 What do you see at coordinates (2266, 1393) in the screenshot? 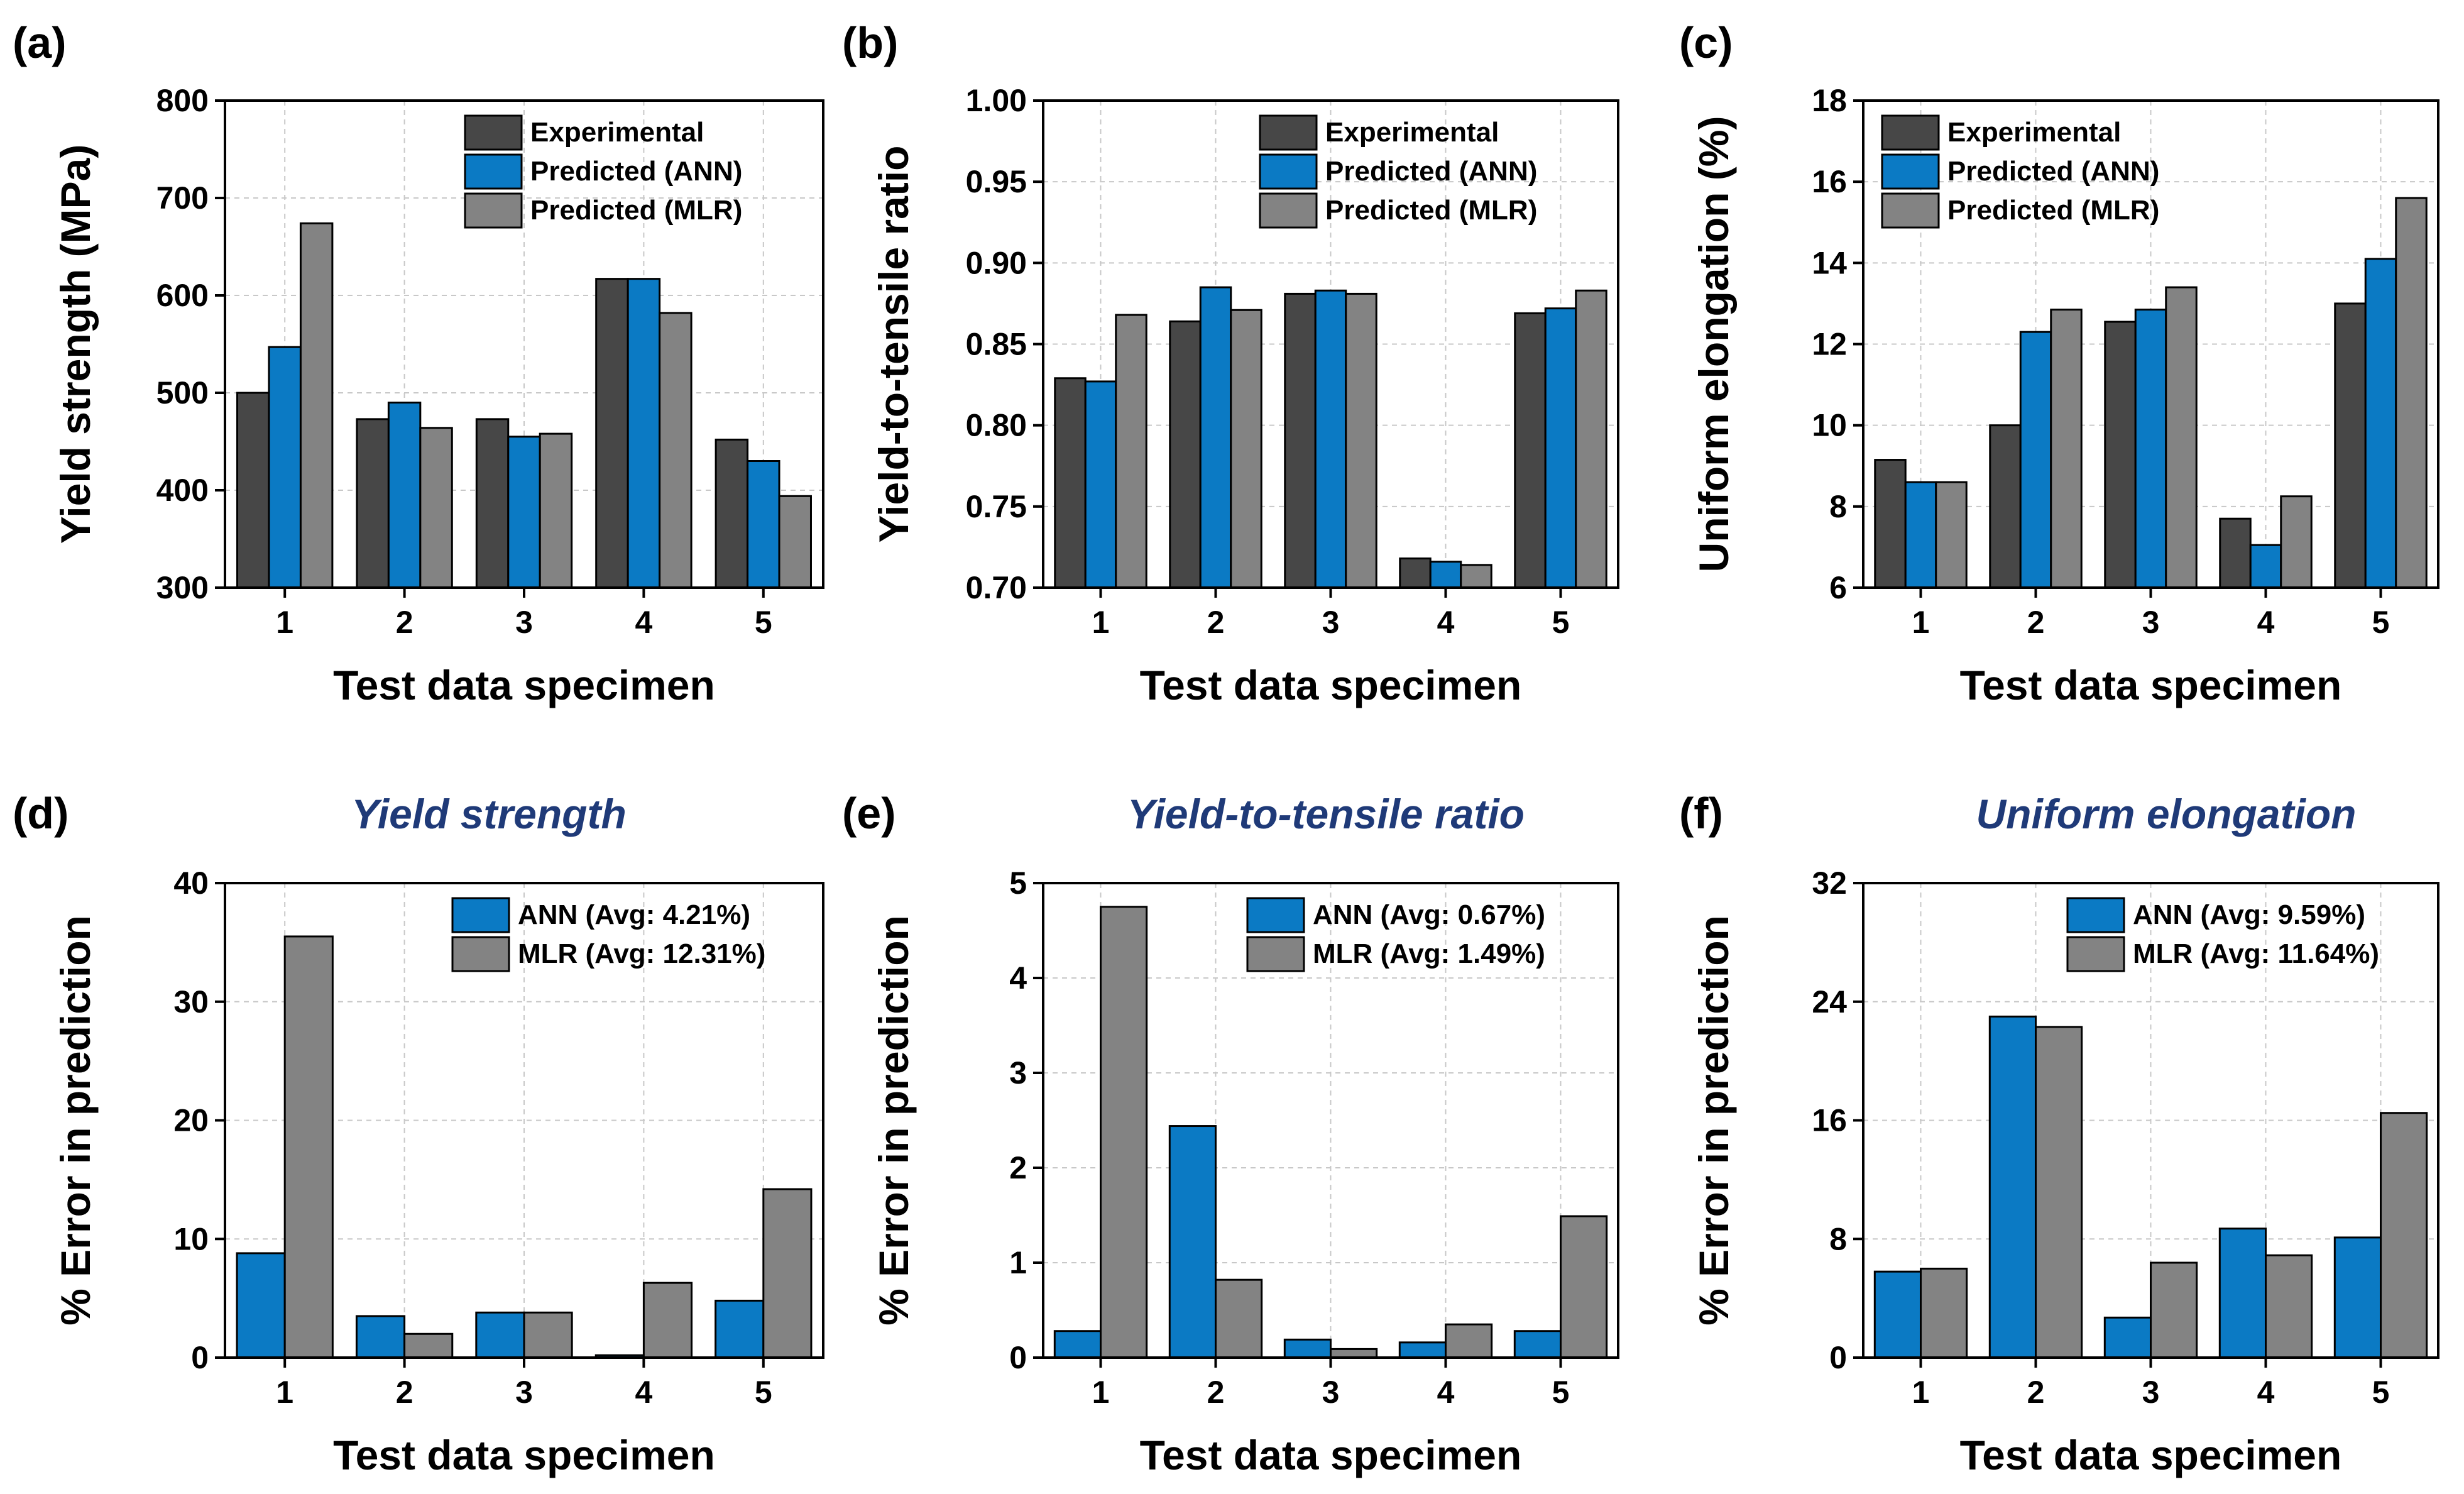
I see `chart-f-xtick-label-3: 4` at bounding box center [2266, 1393].